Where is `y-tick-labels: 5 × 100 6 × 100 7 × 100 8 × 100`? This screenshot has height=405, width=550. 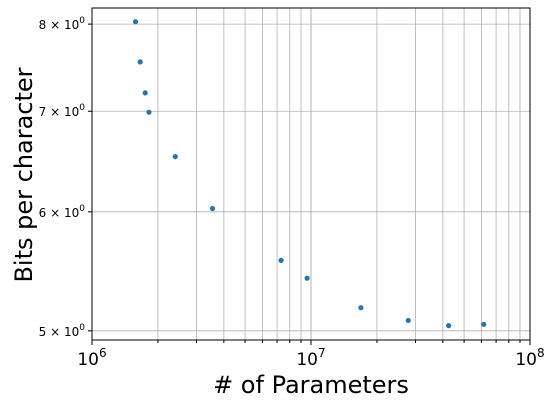
y-tick-labels: 5 × 100 6 × 100 7 × 100 8 × 100 is located at coordinates (62, 177).